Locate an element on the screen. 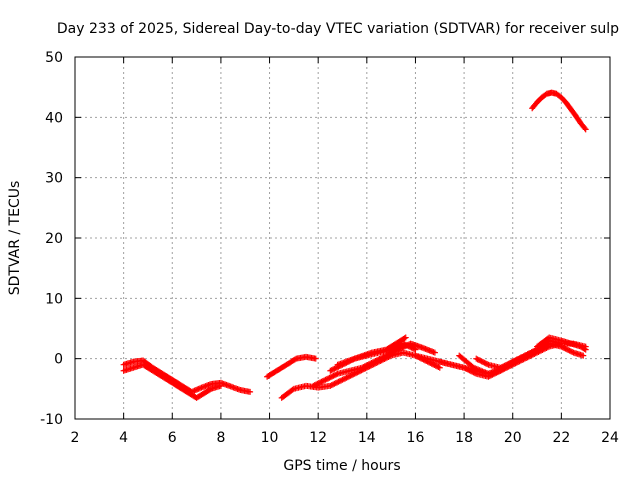  y-tick-label: -10 is located at coordinates (51, 420).